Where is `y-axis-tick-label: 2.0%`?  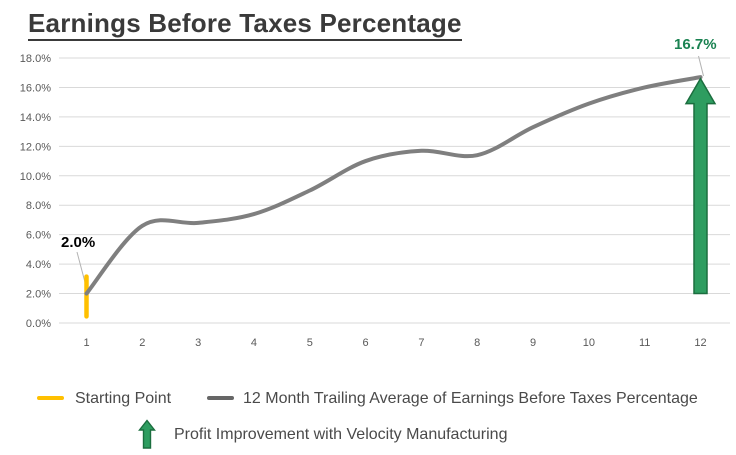 y-axis-tick-label: 2.0% is located at coordinates (38, 295).